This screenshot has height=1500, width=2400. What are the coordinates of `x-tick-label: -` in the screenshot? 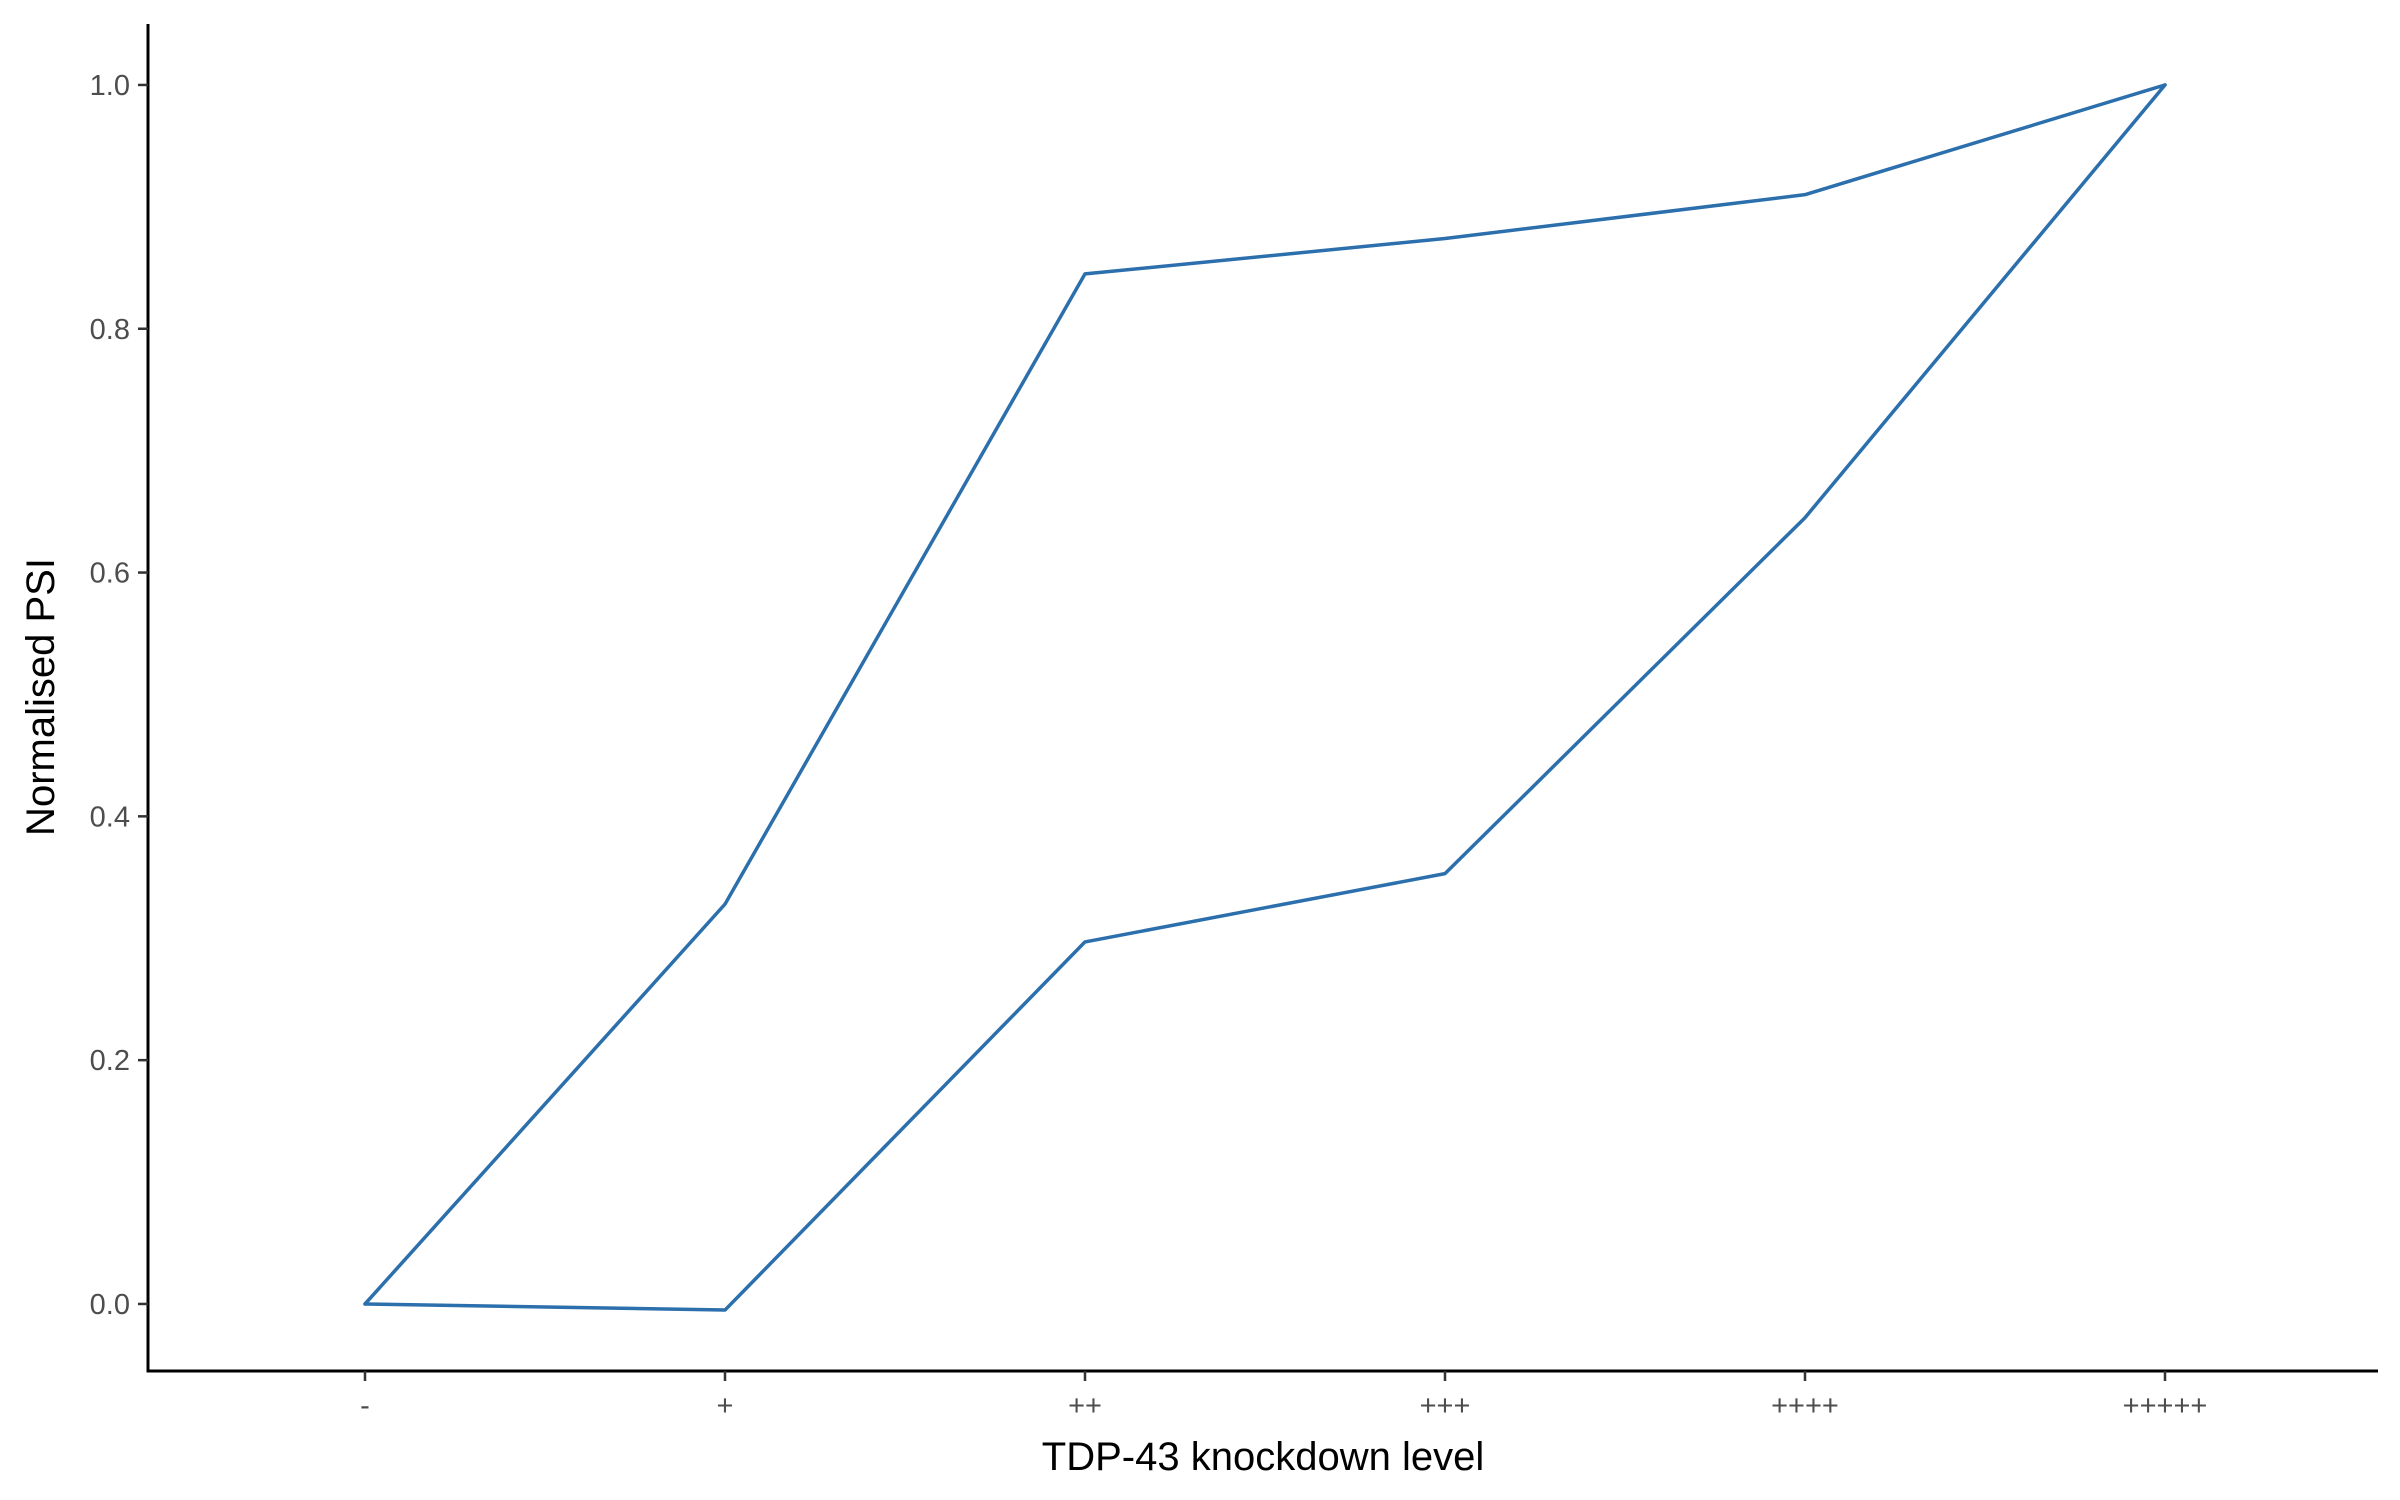 It's located at (365, 1406).